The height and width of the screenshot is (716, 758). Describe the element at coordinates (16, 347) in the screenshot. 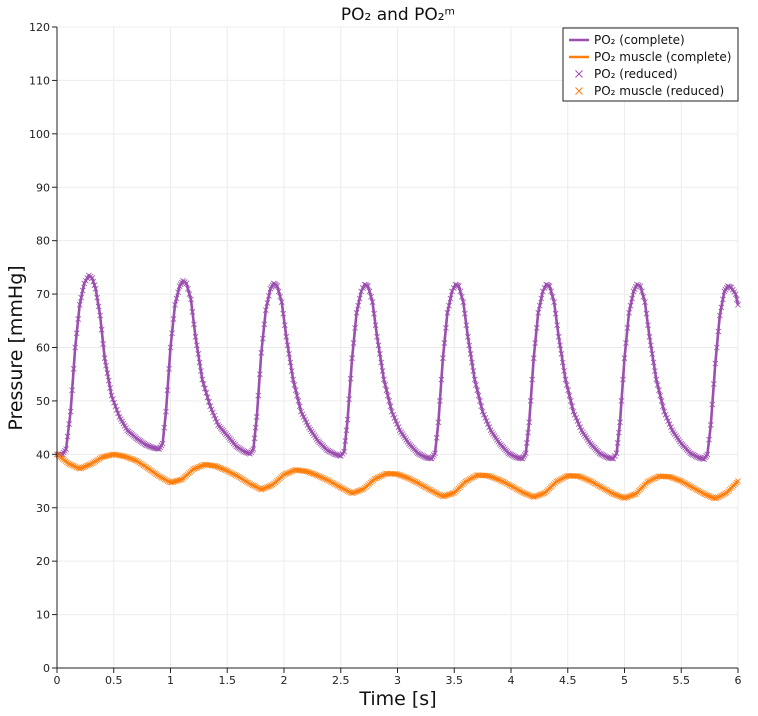

I see `y-axis-title: Pressure [mmHg]` at that location.